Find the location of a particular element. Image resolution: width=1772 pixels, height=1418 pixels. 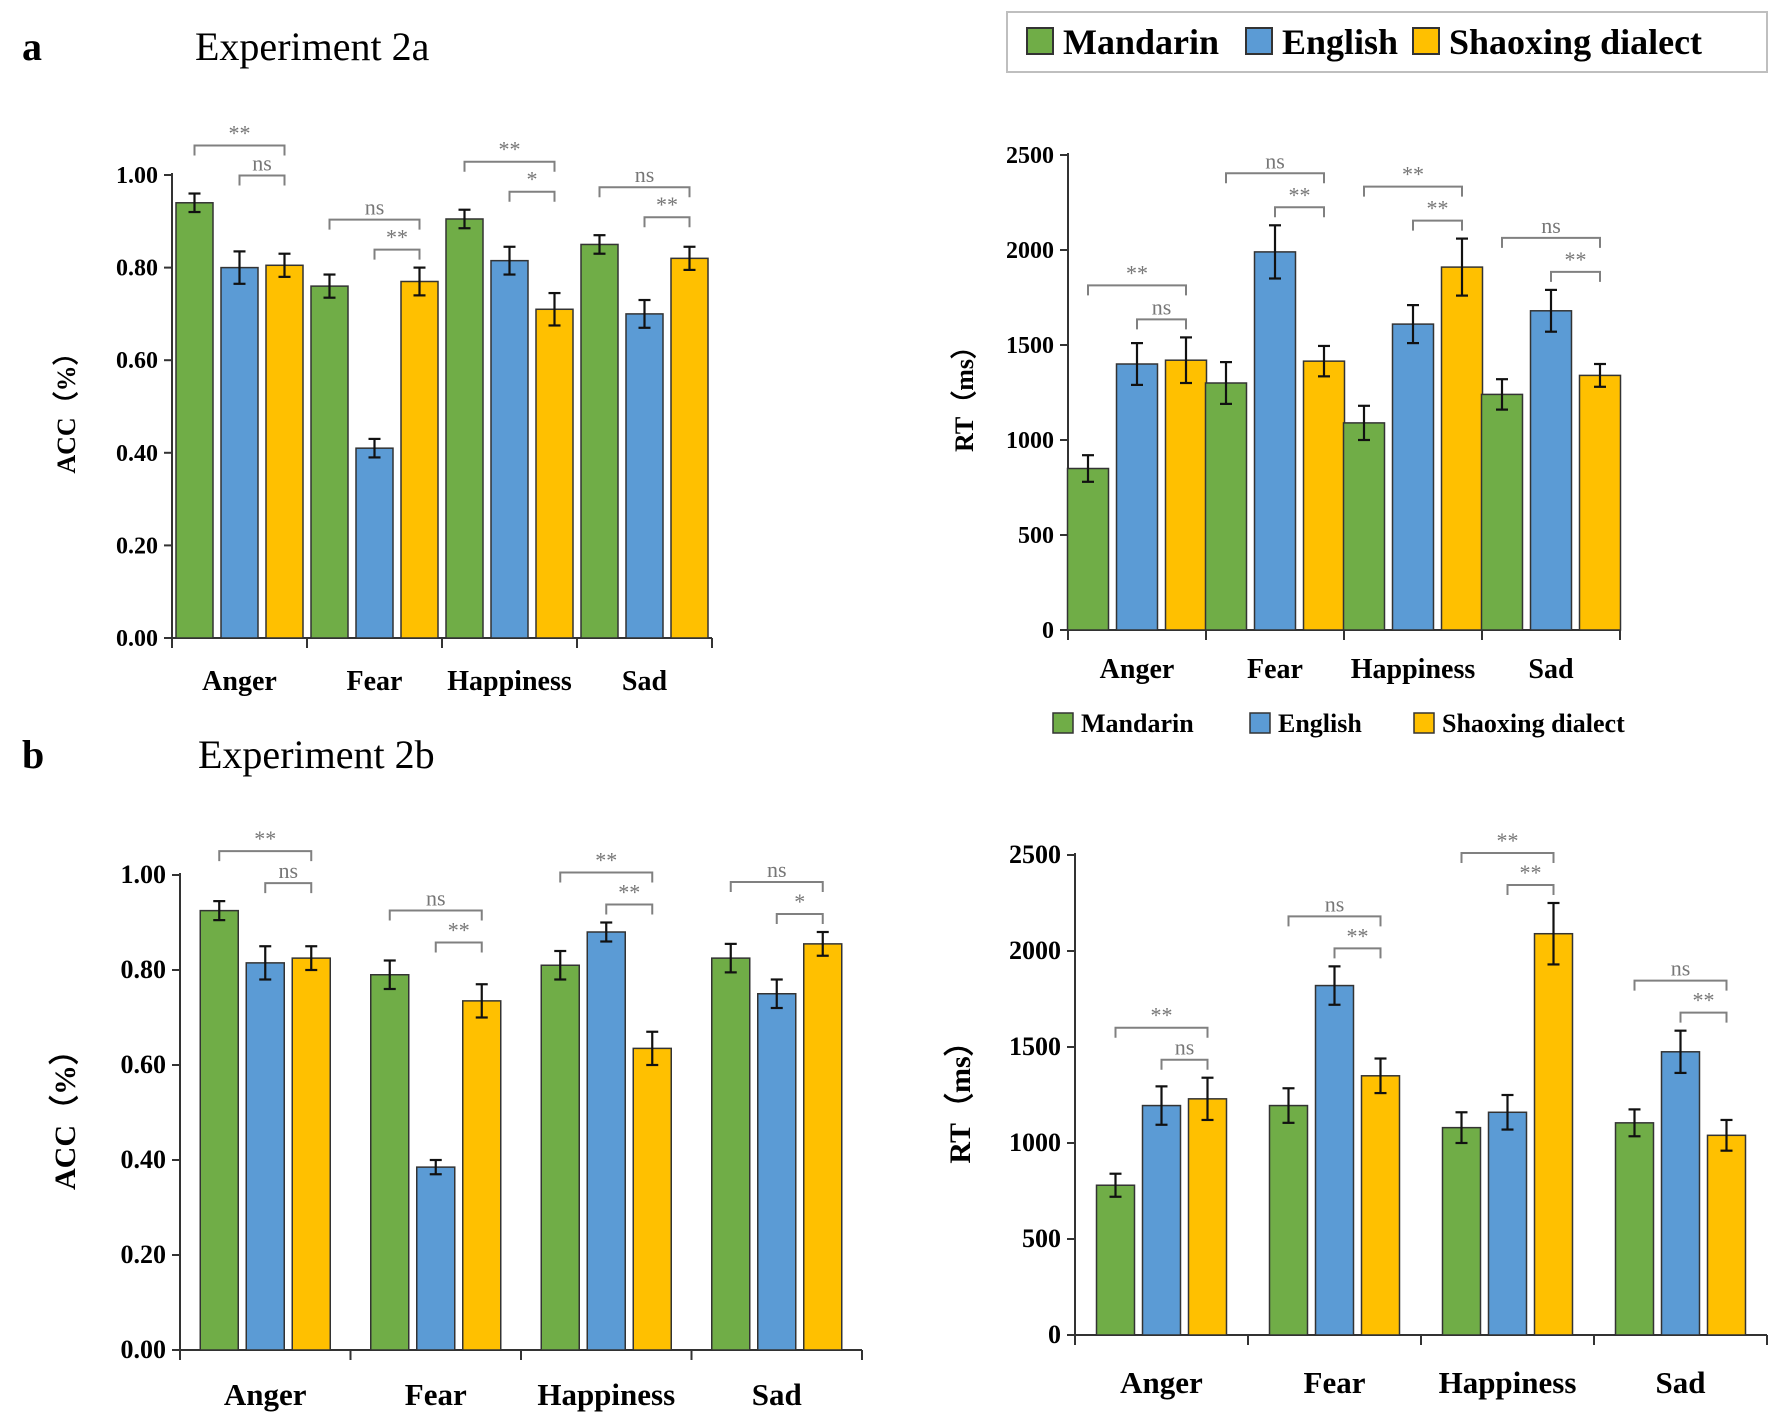

legend-swatch-mandarin is located at coordinates (1063, 723).